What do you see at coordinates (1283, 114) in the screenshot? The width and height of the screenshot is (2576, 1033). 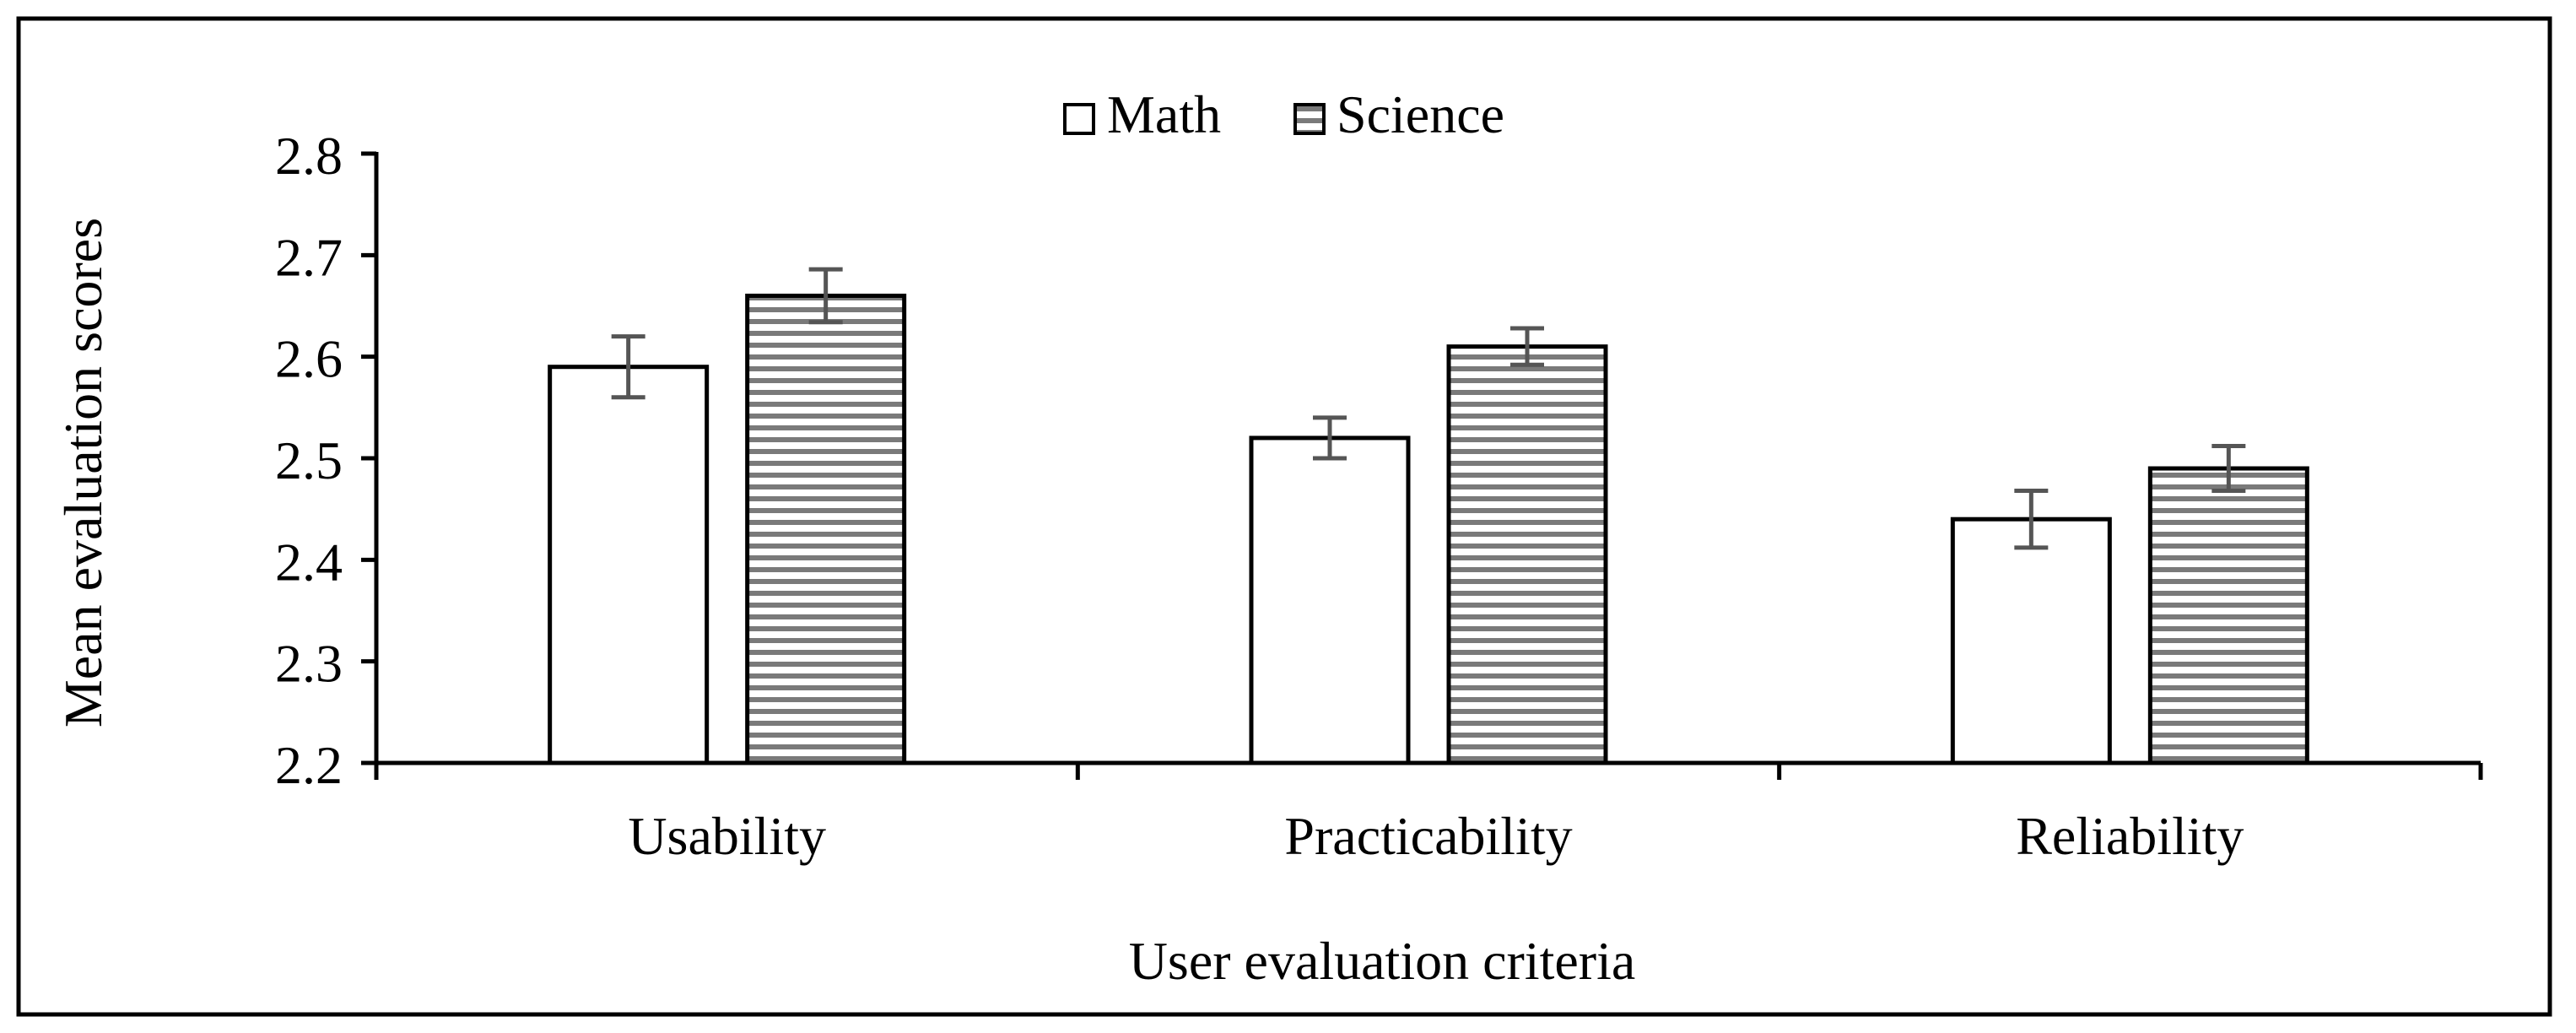 I see `legend: Math Science` at bounding box center [1283, 114].